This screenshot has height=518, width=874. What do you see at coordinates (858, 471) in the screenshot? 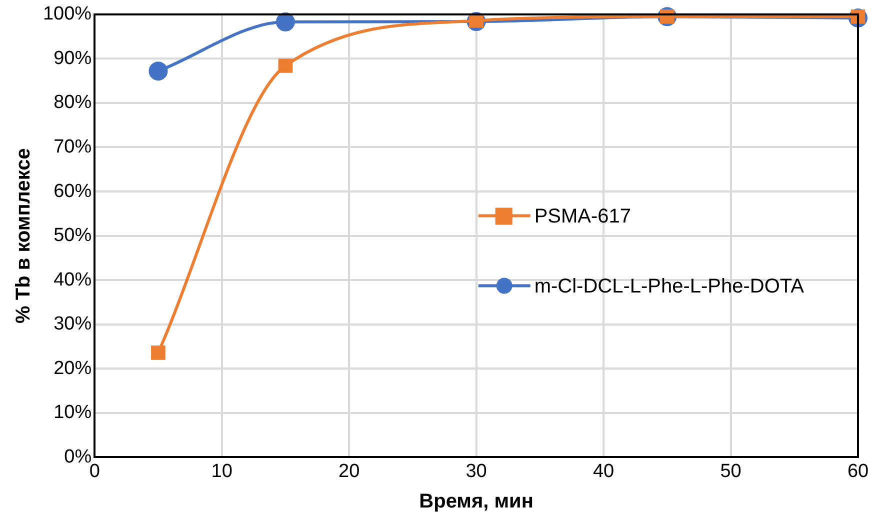
I see `x-tick-label: 60` at bounding box center [858, 471].